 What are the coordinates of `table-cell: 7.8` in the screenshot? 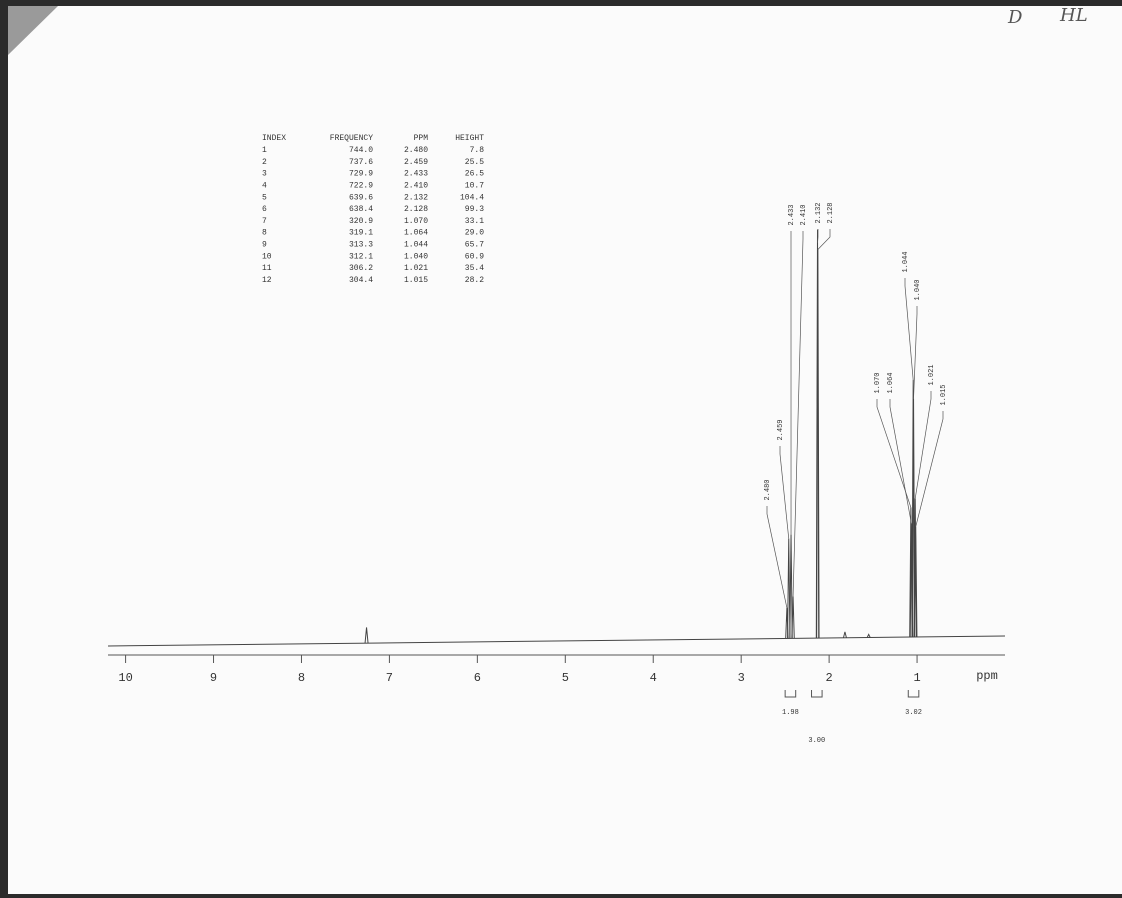 It's located at (477, 150).